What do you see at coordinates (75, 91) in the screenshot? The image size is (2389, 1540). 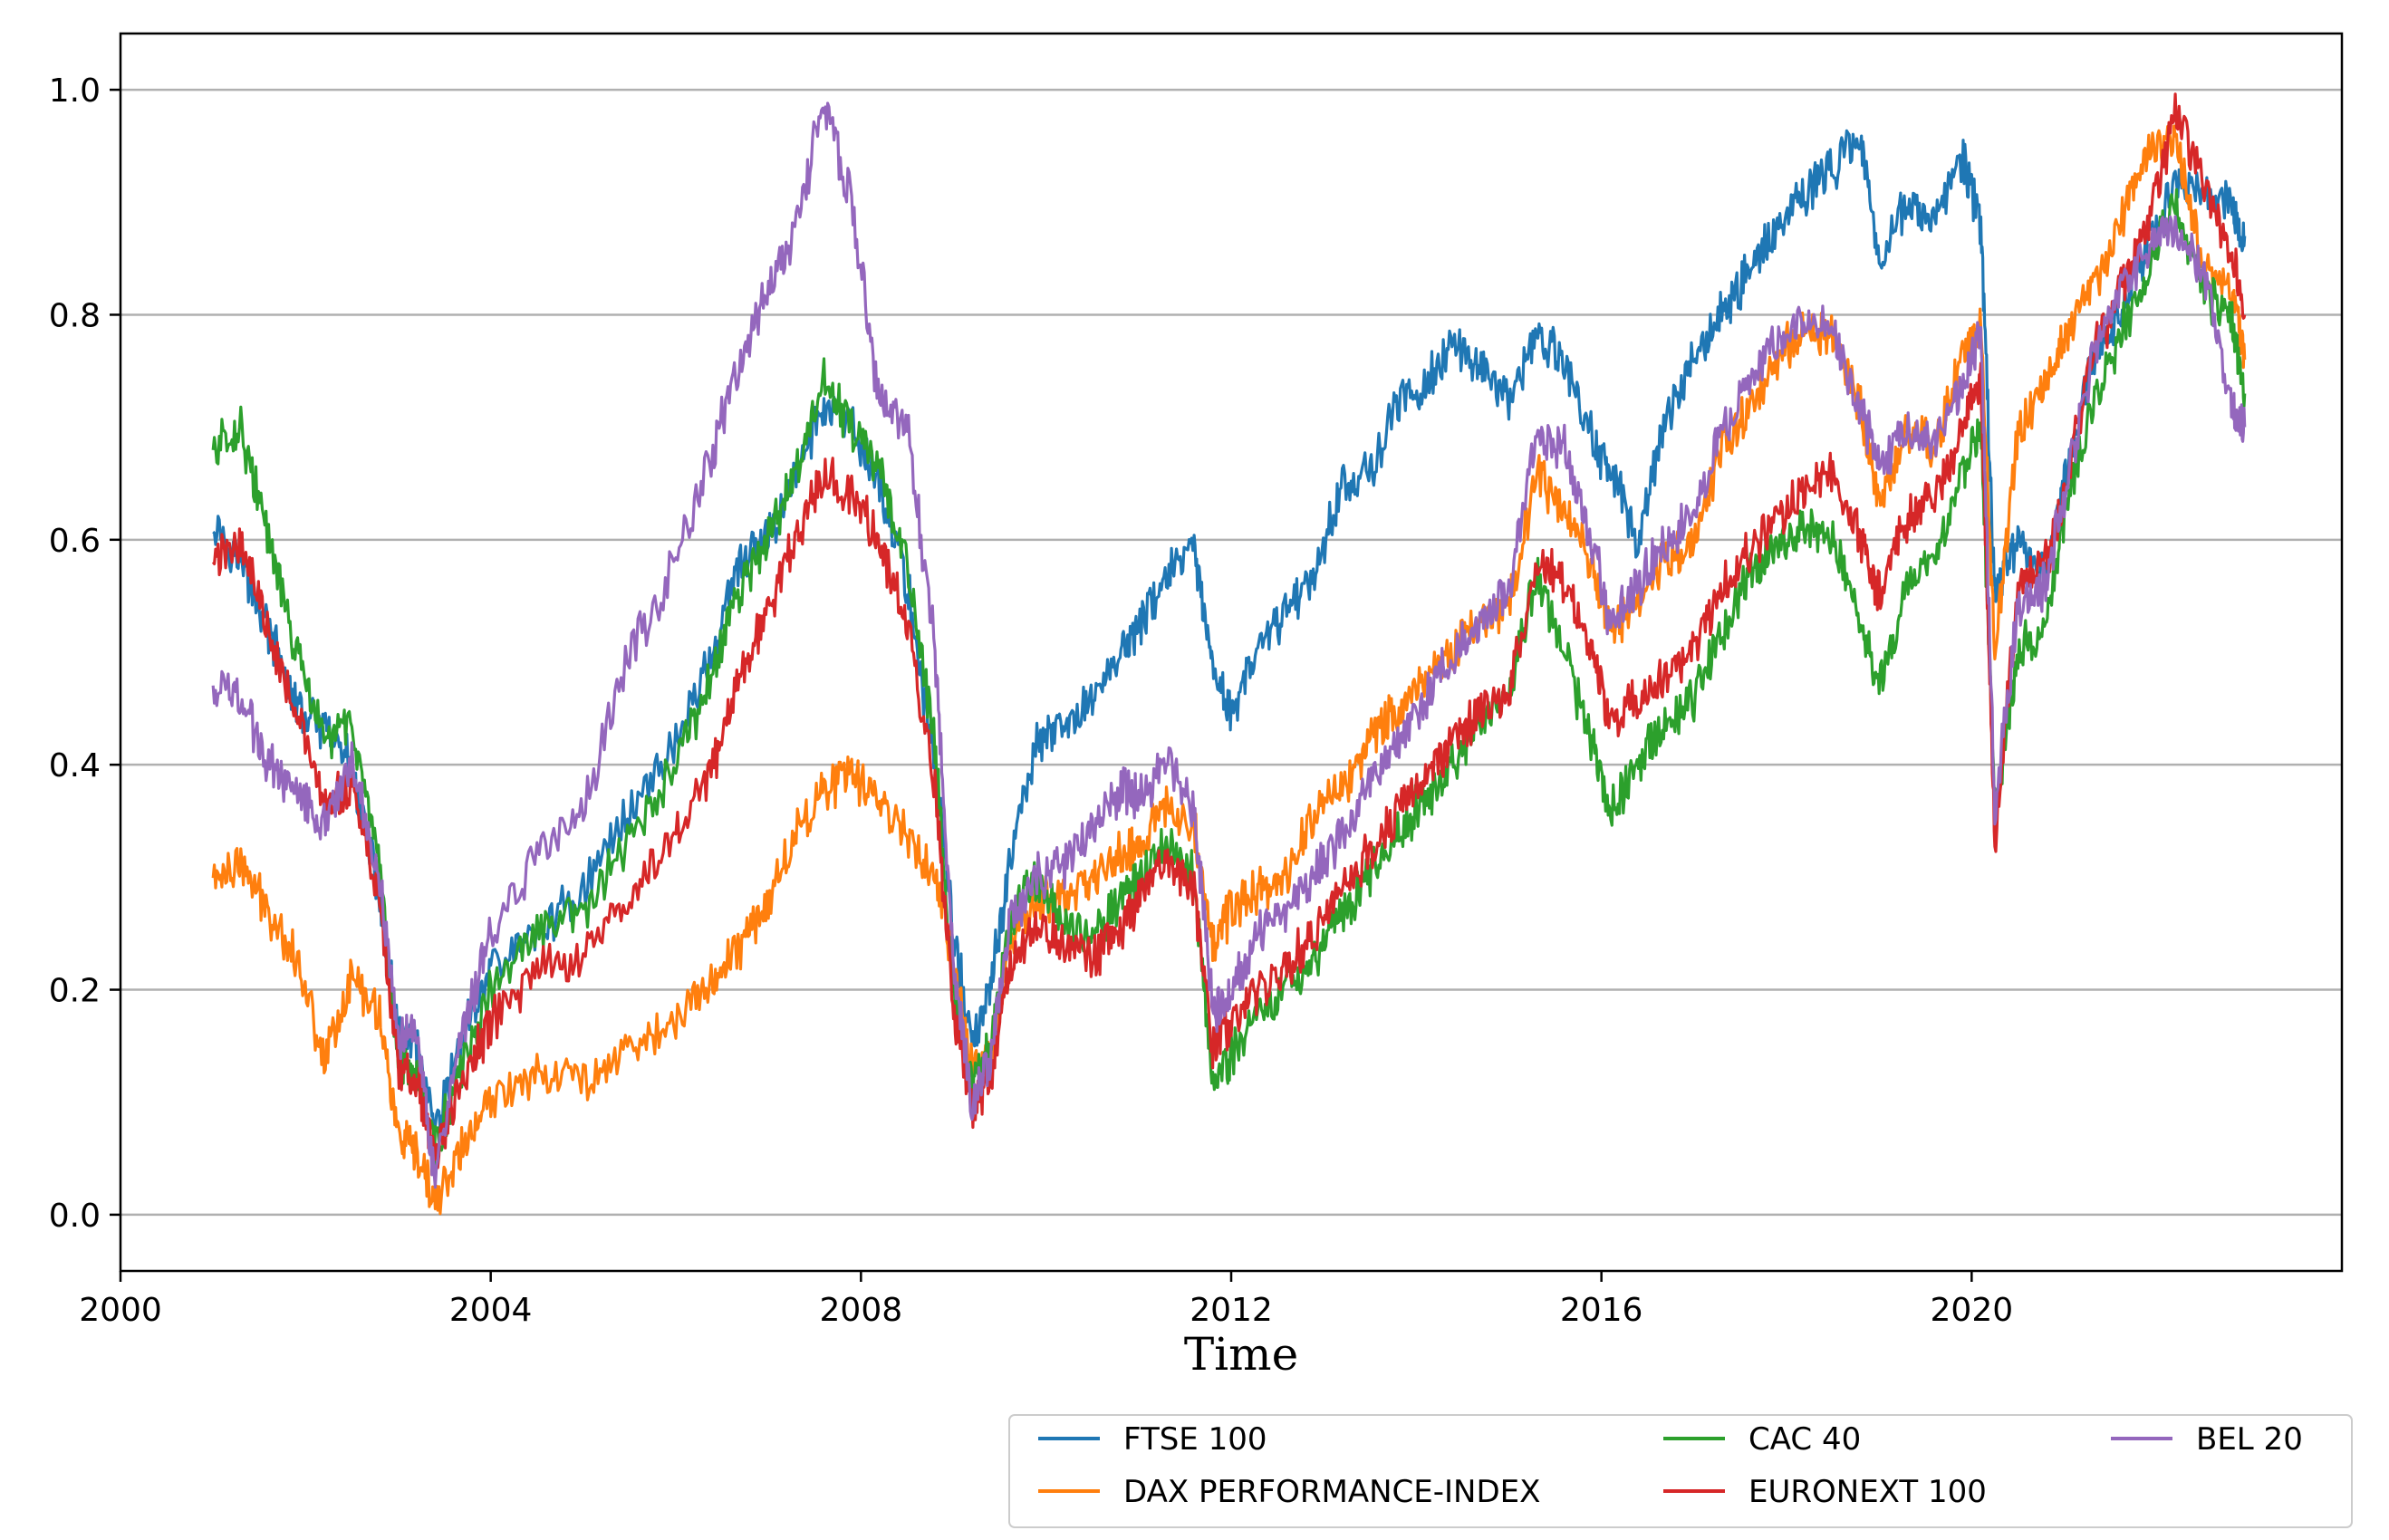 I see `y-tick-label: 1.0` at bounding box center [75, 91].